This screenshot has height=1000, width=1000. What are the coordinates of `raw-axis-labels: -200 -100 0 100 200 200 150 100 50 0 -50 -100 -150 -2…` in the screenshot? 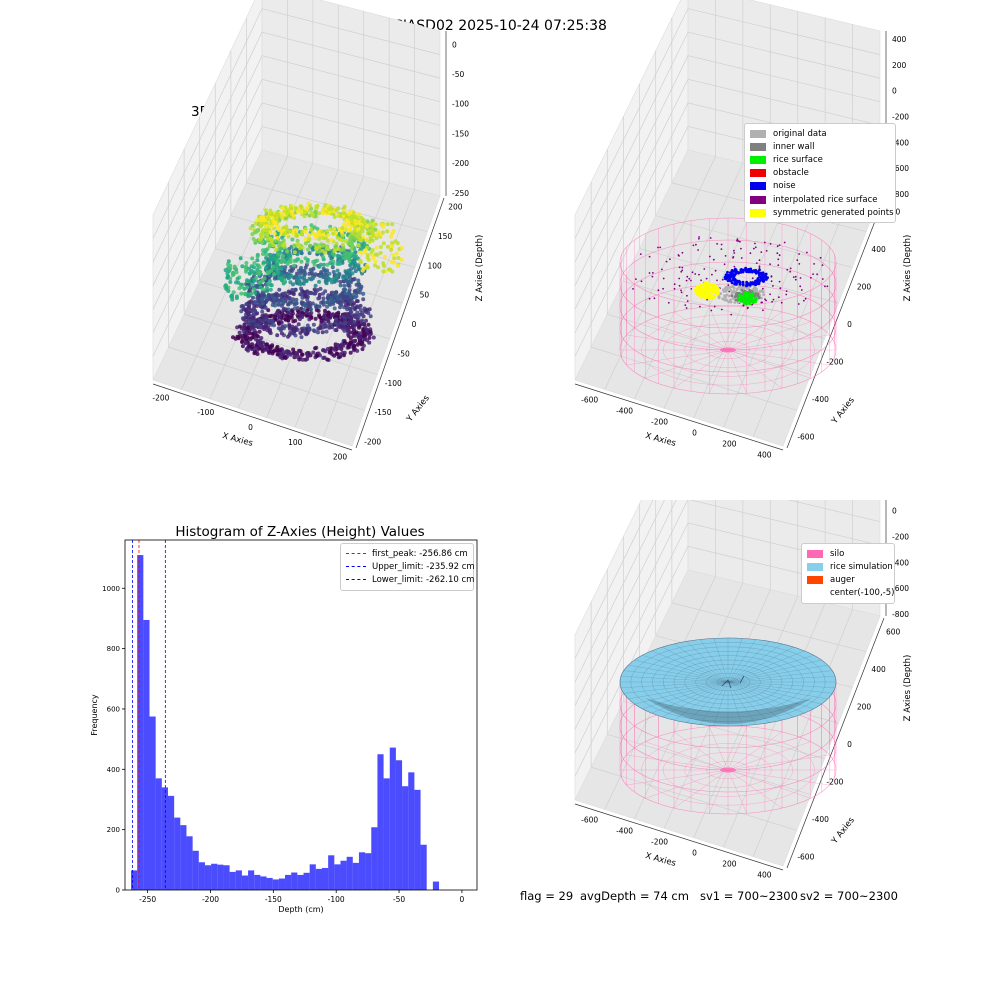 It's located at (318, 250).